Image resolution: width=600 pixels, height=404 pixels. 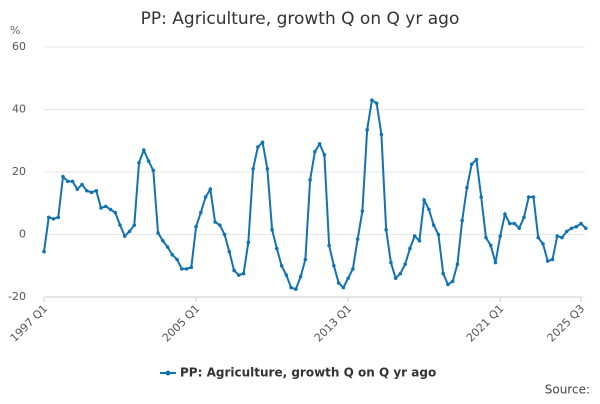 I want to click on x-tick-label: 2005 Q1, so click(x=181, y=323).